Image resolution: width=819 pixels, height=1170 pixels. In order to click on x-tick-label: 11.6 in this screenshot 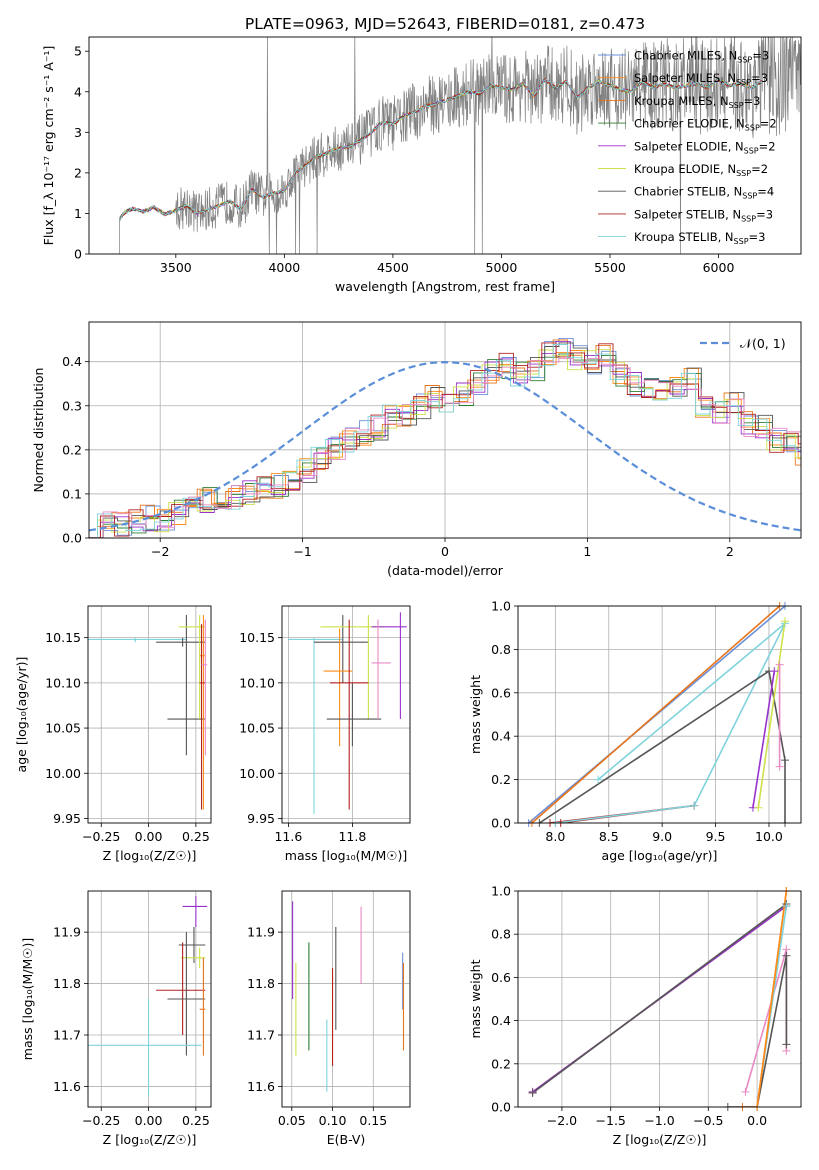, I will do `click(288, 836)`.